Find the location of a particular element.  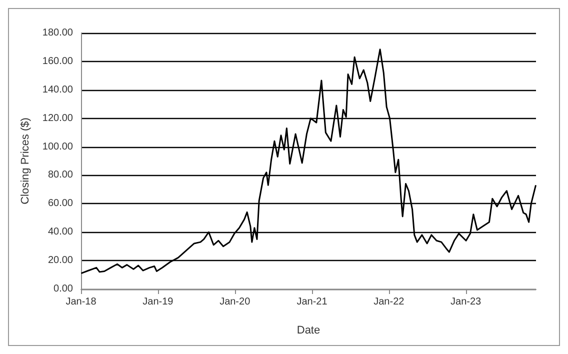

y-tick-label: 0.00 is located at coordinates (64, 289).